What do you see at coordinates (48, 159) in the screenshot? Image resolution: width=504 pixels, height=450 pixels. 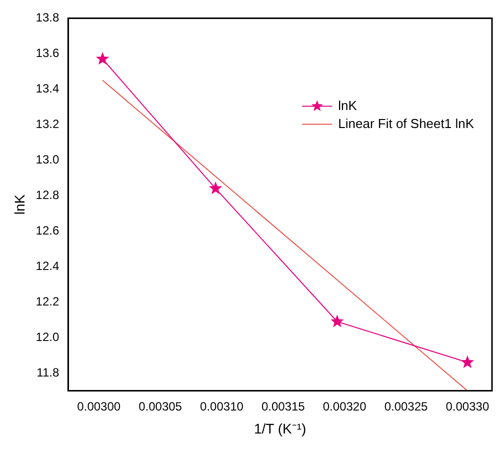 I see `y-tick-label: 13.0` at bounding box center [48, 159].